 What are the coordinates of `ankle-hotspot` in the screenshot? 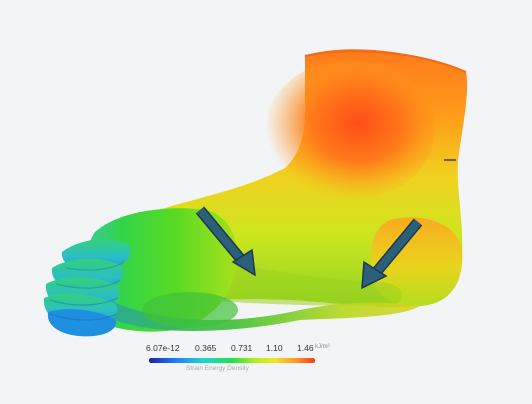 It's located at (350, 130).